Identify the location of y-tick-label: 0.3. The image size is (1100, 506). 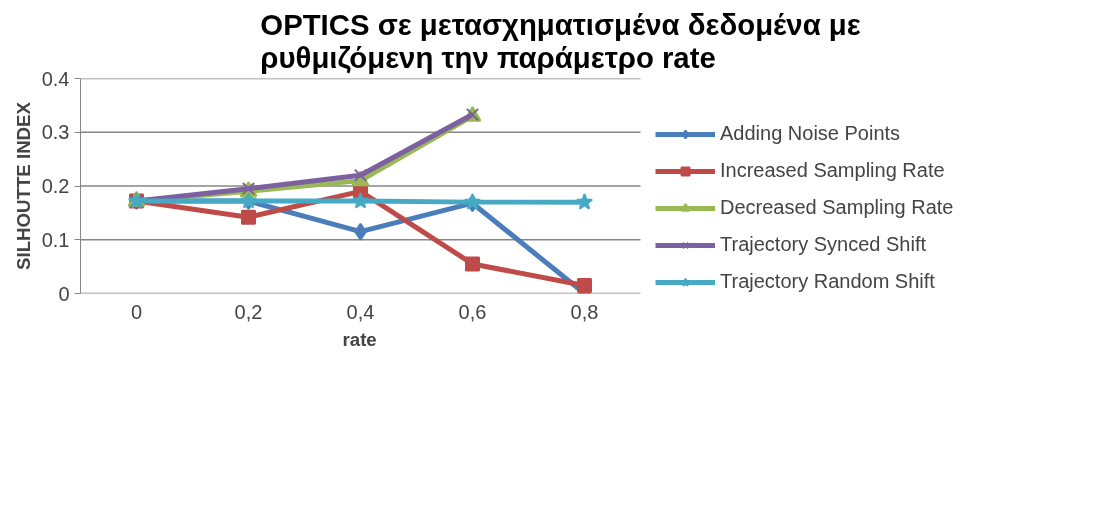
(55, 132).